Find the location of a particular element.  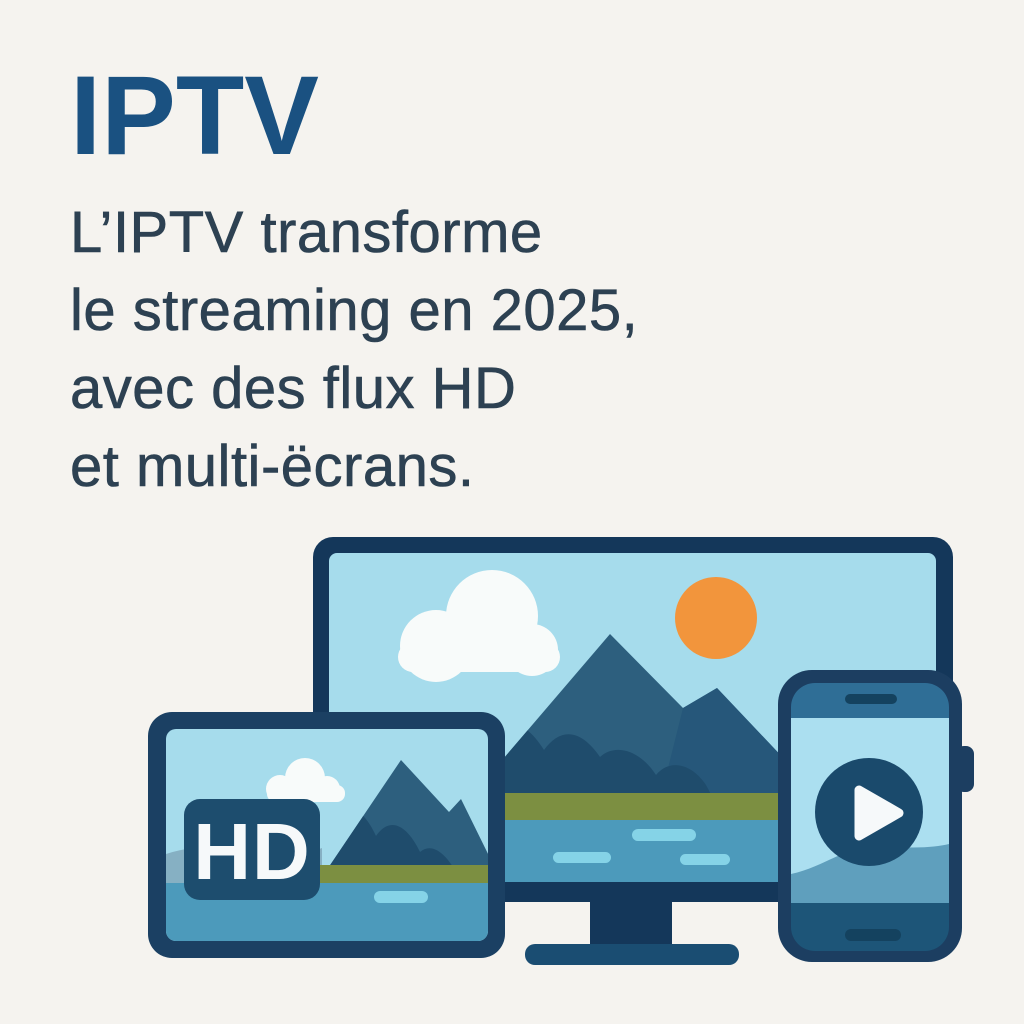

smartphone is located at coordinates (876, 816).